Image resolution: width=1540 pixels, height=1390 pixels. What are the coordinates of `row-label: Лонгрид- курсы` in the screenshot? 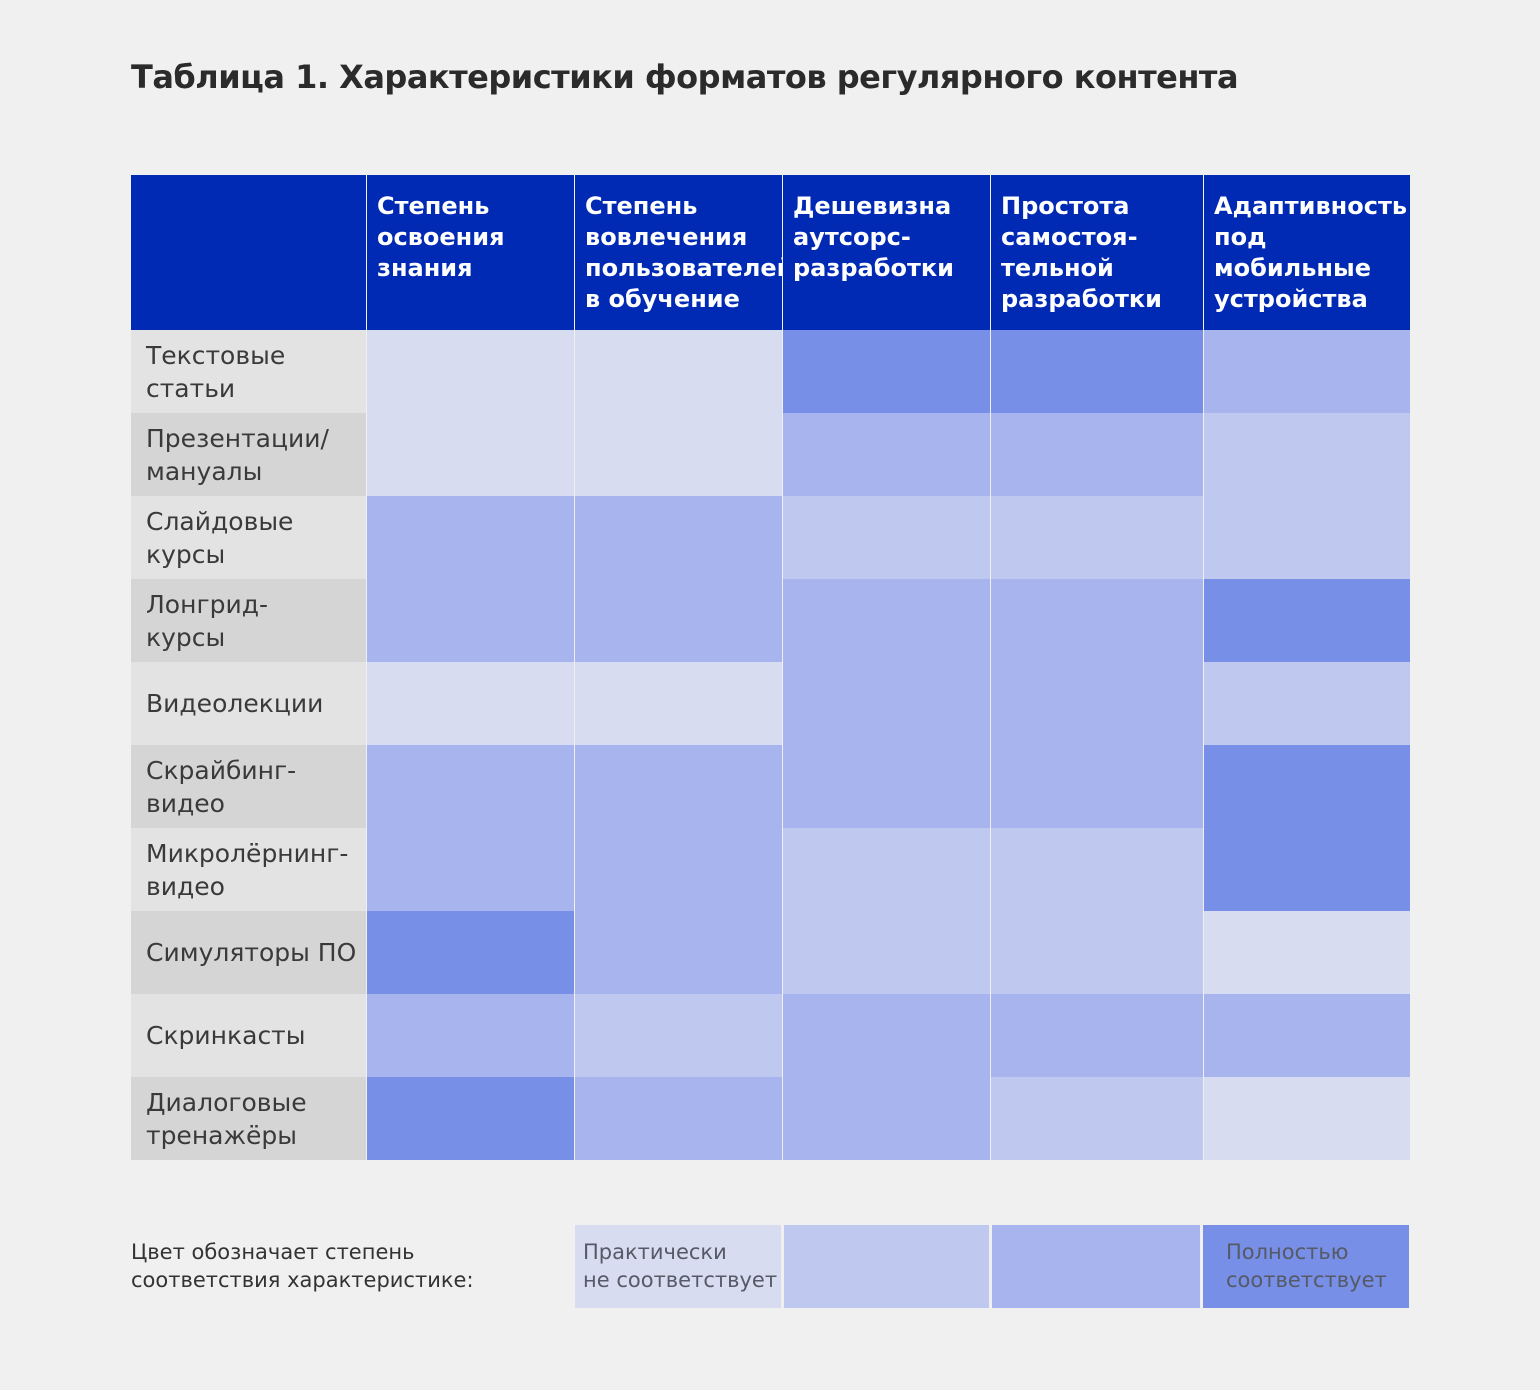 It's located at (248, 620).